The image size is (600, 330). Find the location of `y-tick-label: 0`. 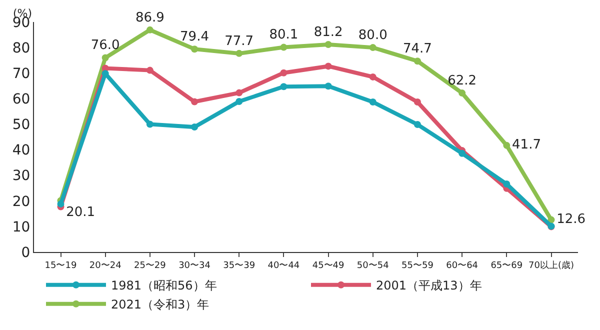

y-tick-label: 0 is located at coordinates (25, 252).